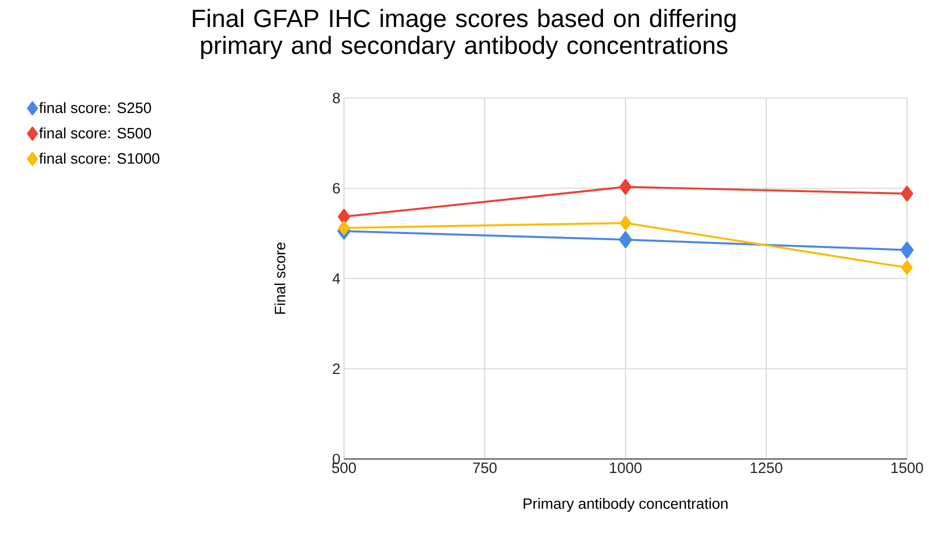 This screenshot has width=929, height=539. What do you see at coordinates (280, 278) in the screenshot?
I see `y-axis-title: Final score` at bounding box center [280, 278].